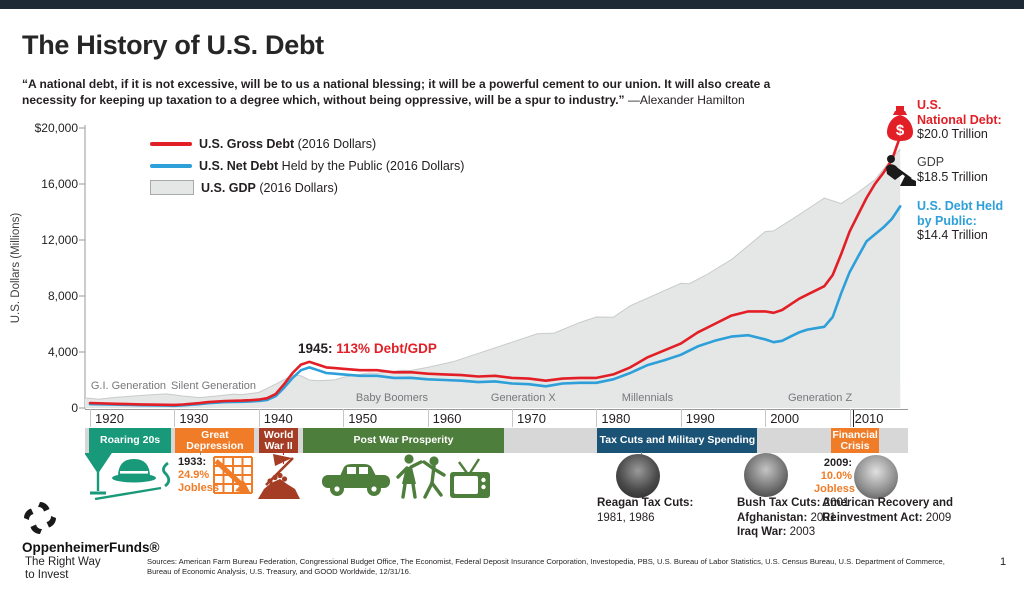 Image resolution: width=1024 pixels, height=591 pixels. Describe the element at coordinates (785, 418) in the screenshot. I see `decade-label: 2000` at that location.